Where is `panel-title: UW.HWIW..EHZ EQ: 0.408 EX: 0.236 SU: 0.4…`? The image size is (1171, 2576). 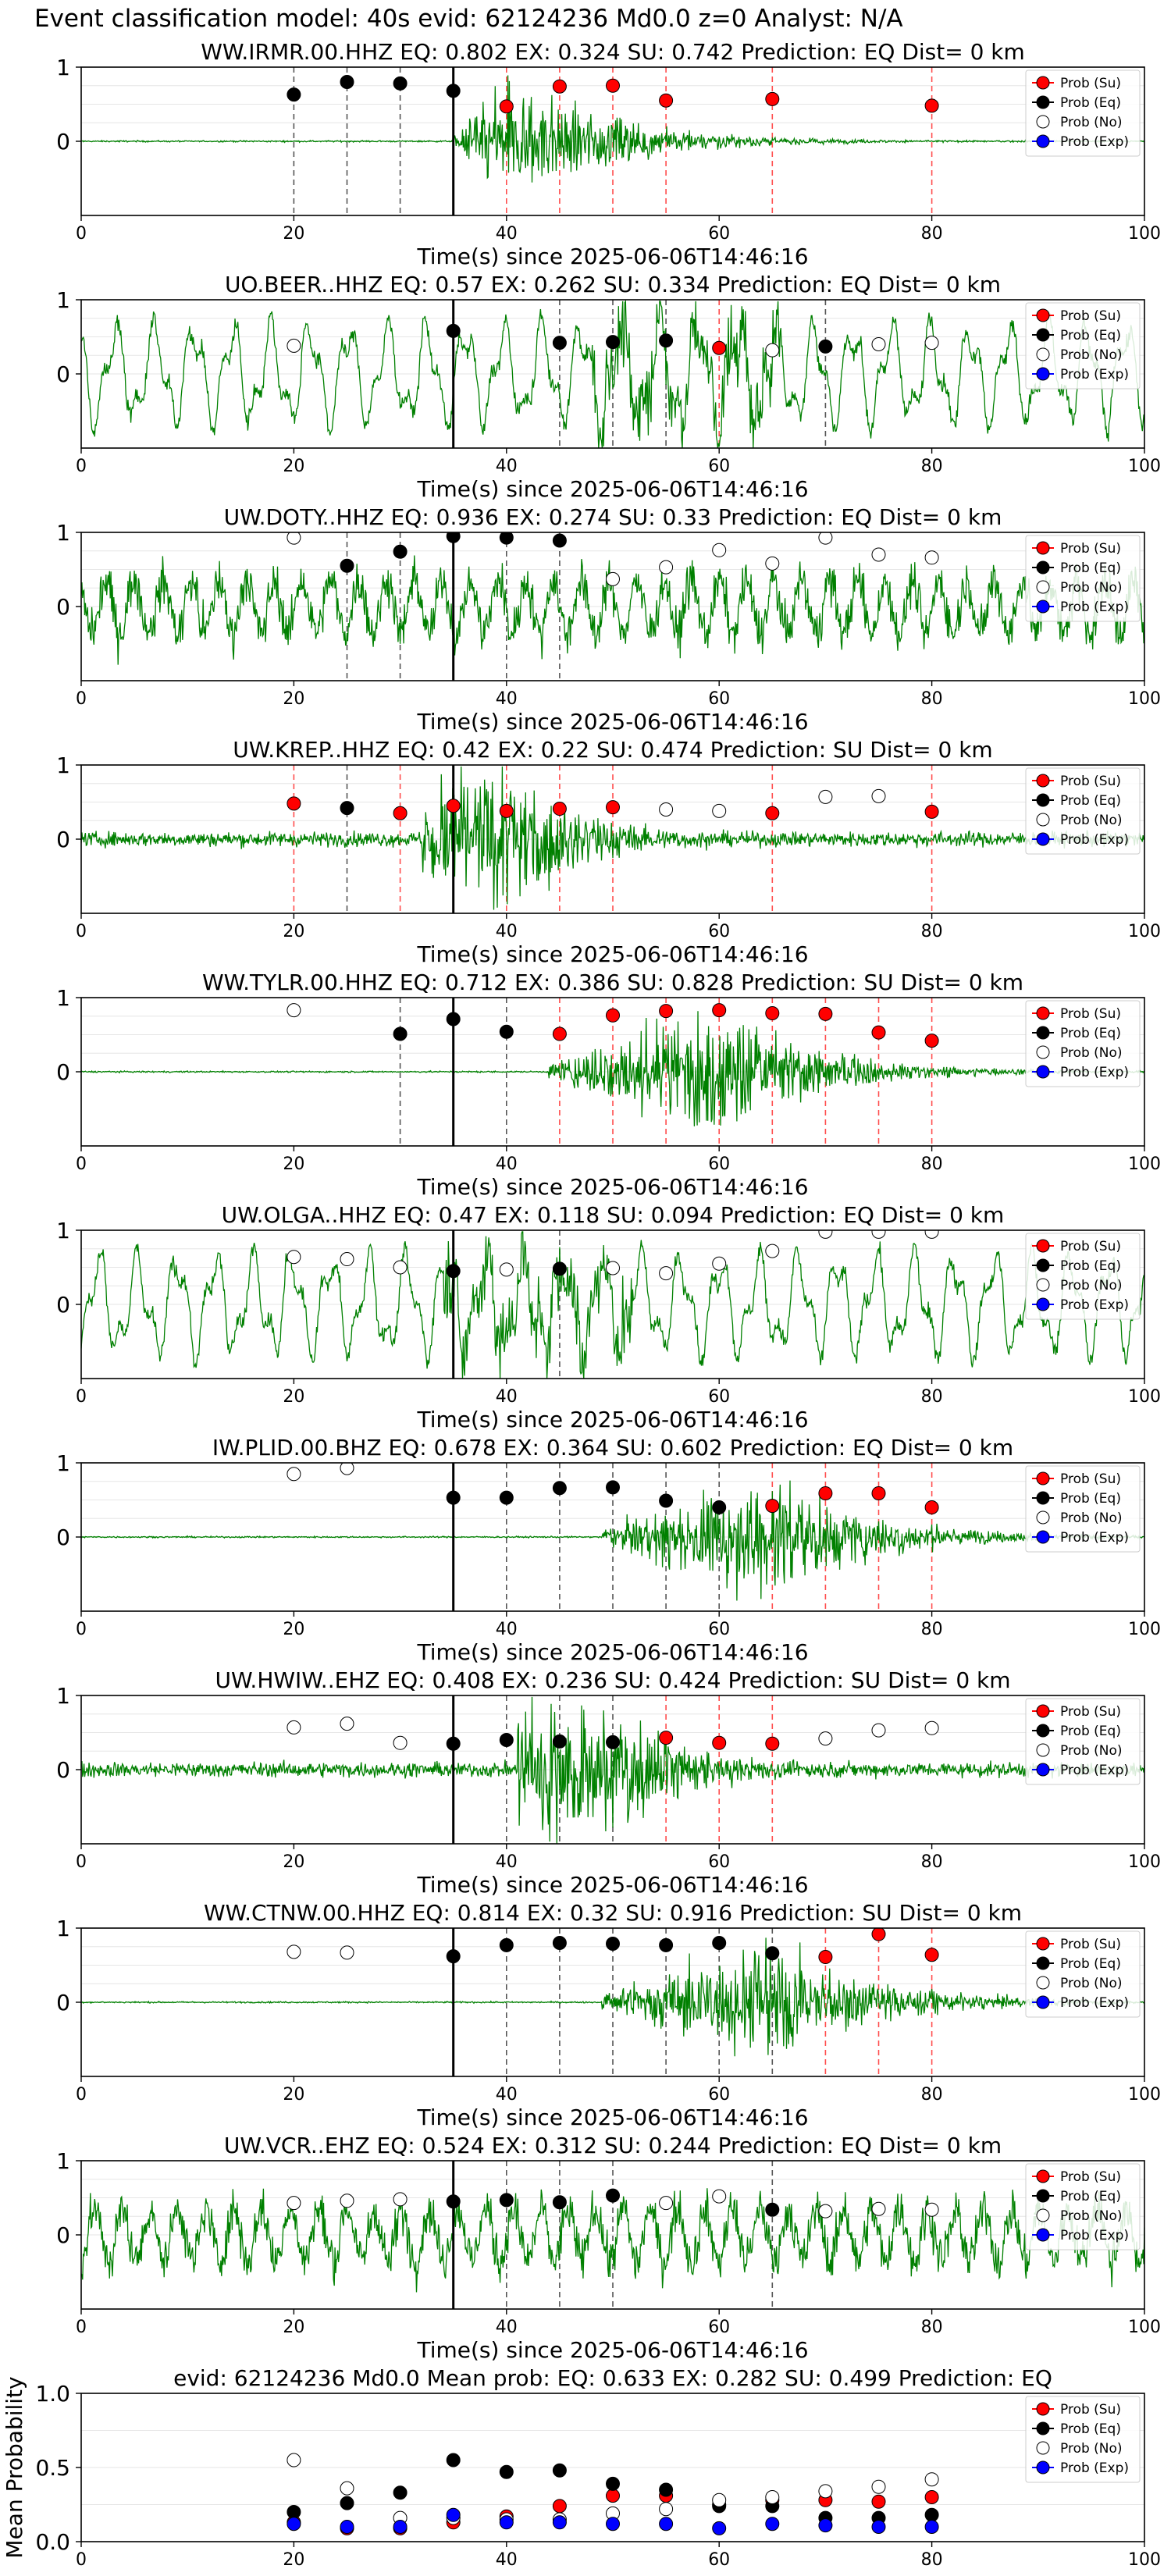 panel-title: UW.HWIW..EHZ EQ: 0.408 EX: 0.236 SU: 0.4… is located at coordinates (612, 1680).